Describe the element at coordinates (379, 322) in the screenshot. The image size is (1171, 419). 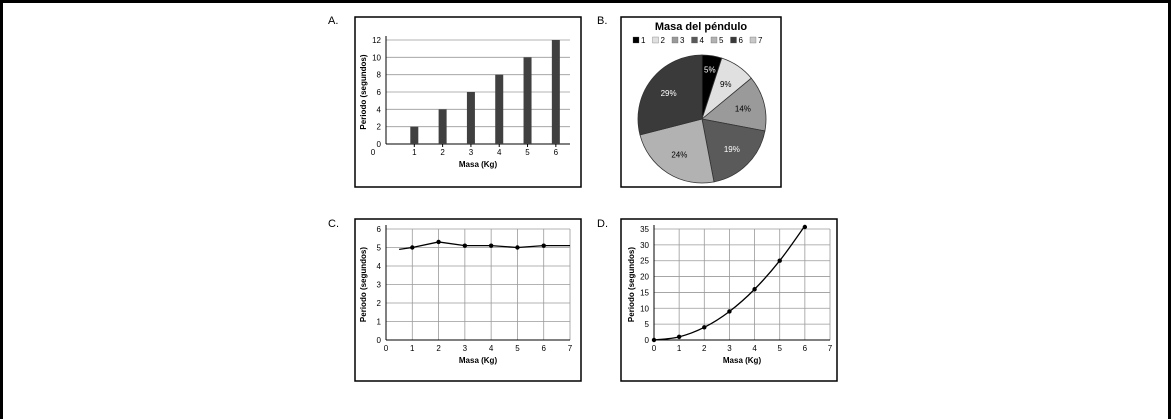
I see `y-tick-label: 1` at that location.